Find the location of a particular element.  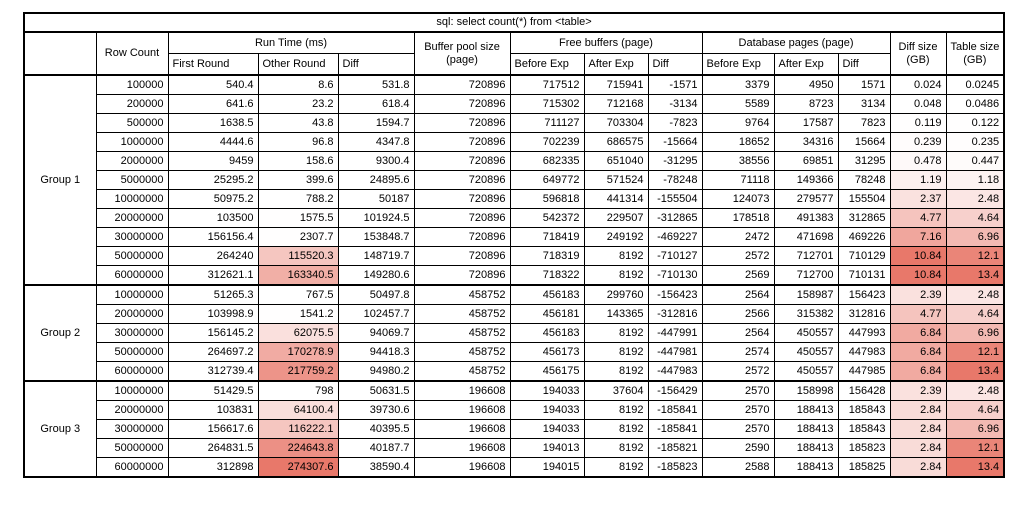

db-diff-cell: 185843 is located at coordinates (864, 410).